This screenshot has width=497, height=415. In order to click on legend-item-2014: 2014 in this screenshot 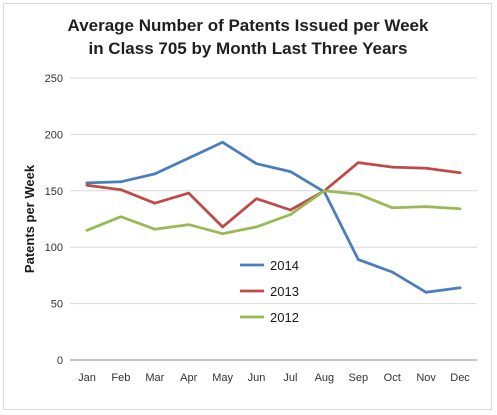, I will do `click(269, 265)`.